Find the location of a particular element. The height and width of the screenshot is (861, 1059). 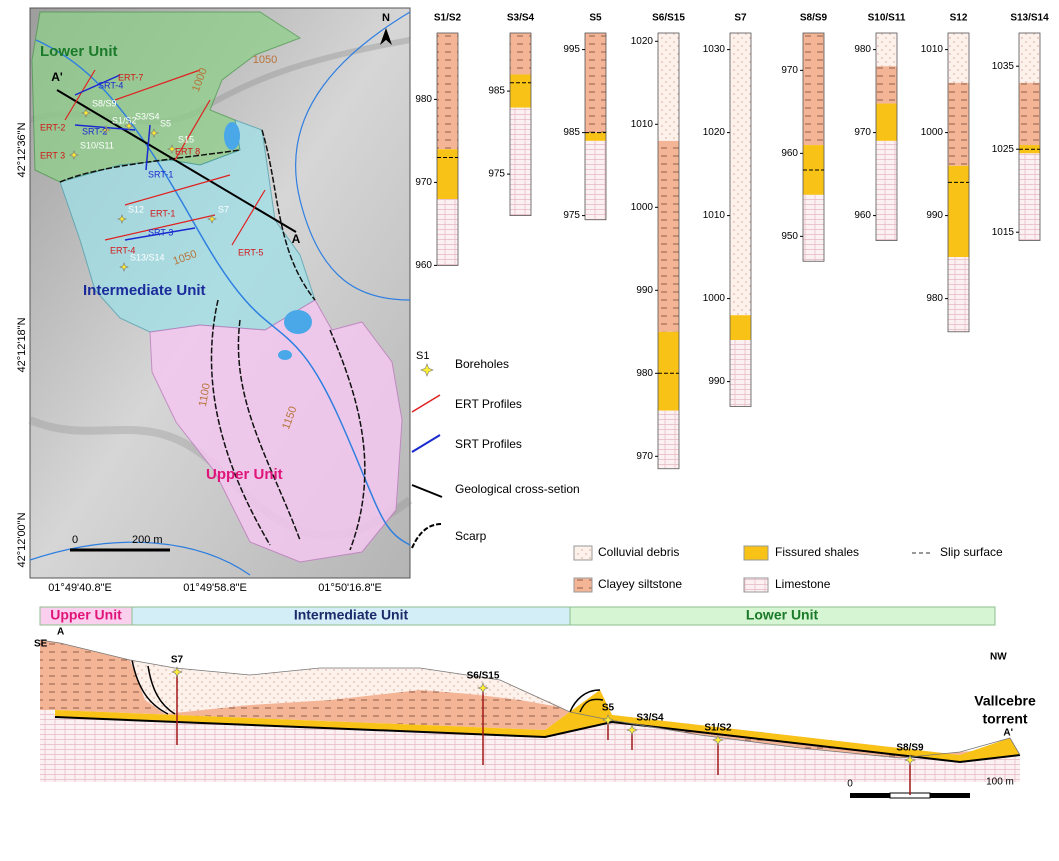

borehole-label: S8/S9 is located at coordinates (104, 103).